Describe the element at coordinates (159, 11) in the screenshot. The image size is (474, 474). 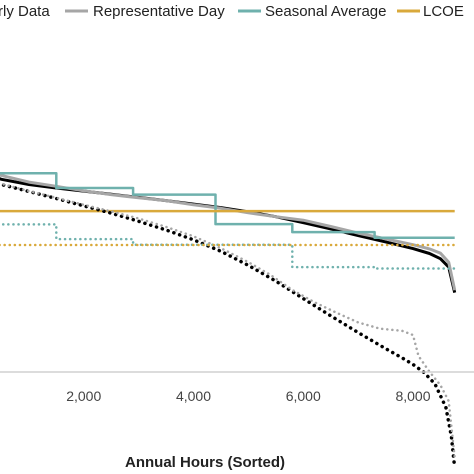
I see `legend-label: Representative Day` at that location.